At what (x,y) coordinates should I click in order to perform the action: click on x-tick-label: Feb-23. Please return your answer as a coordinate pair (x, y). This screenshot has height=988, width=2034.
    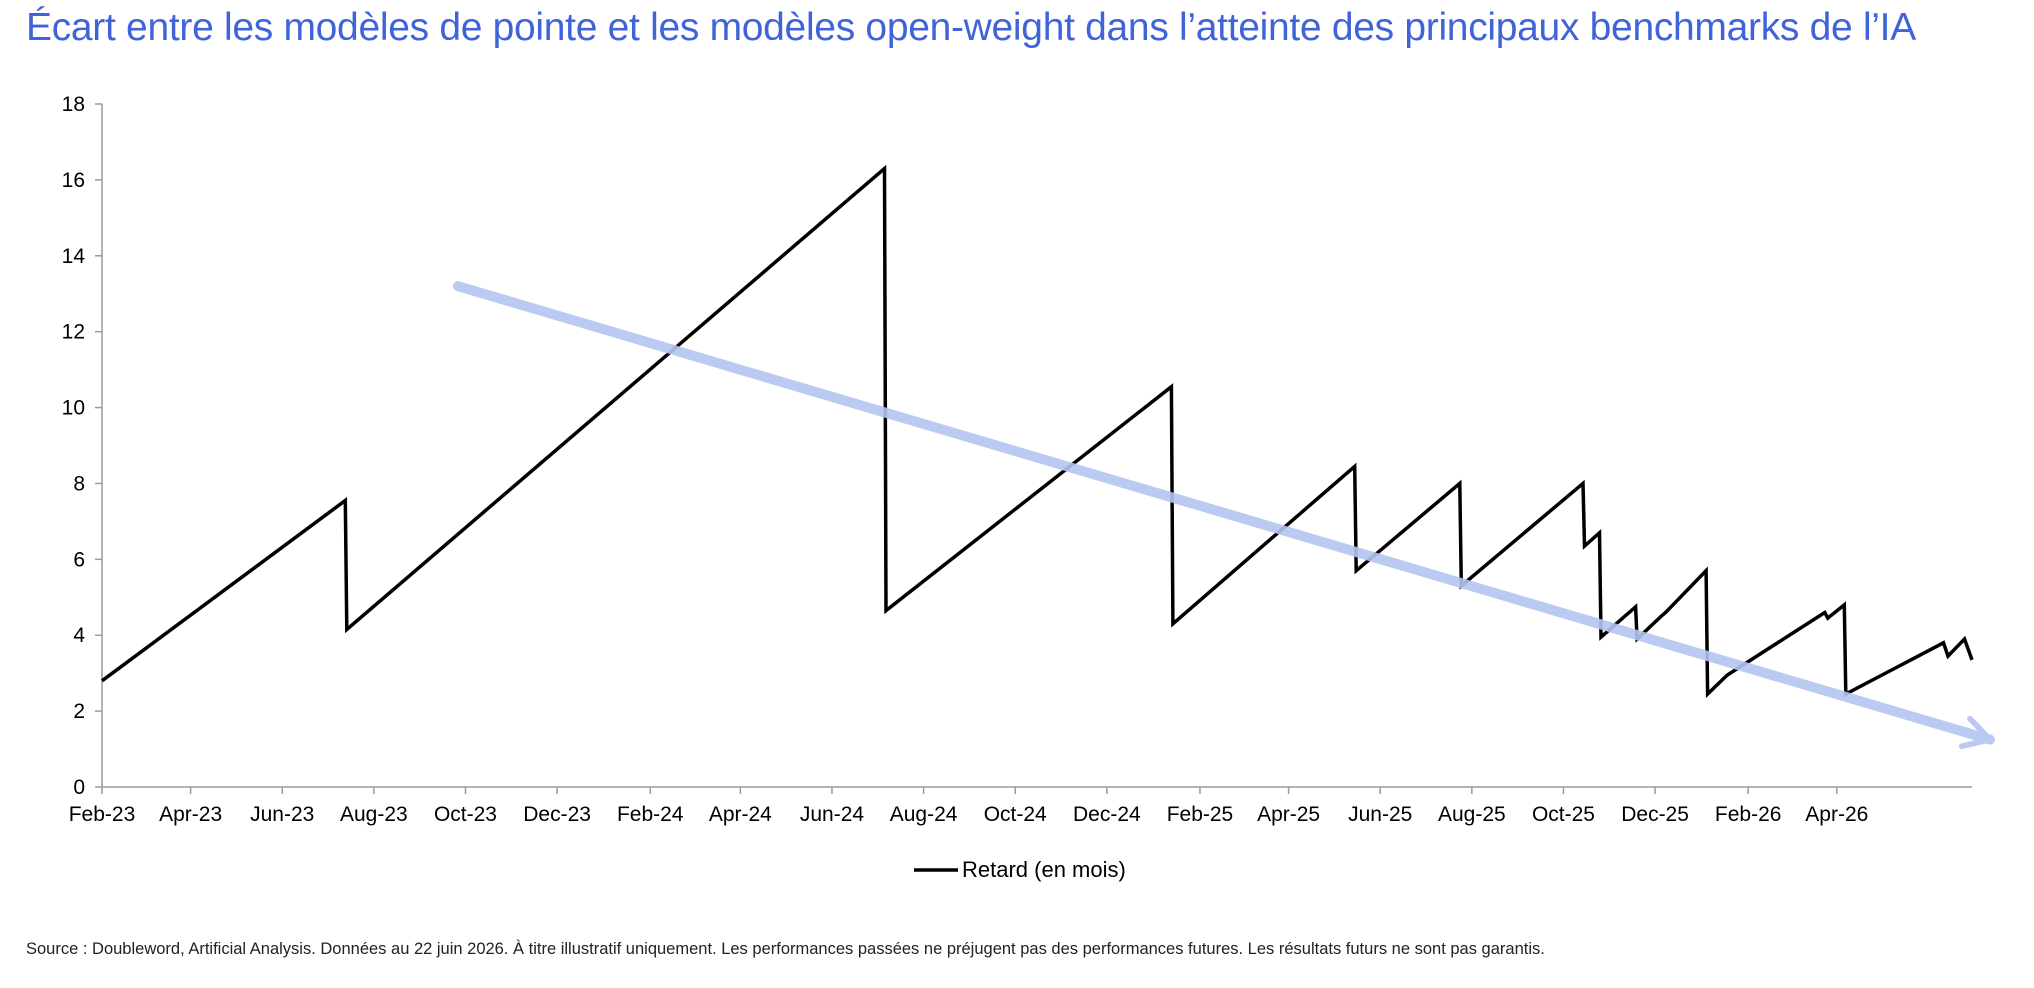
    Looking at the image, I should click on (102, 814).